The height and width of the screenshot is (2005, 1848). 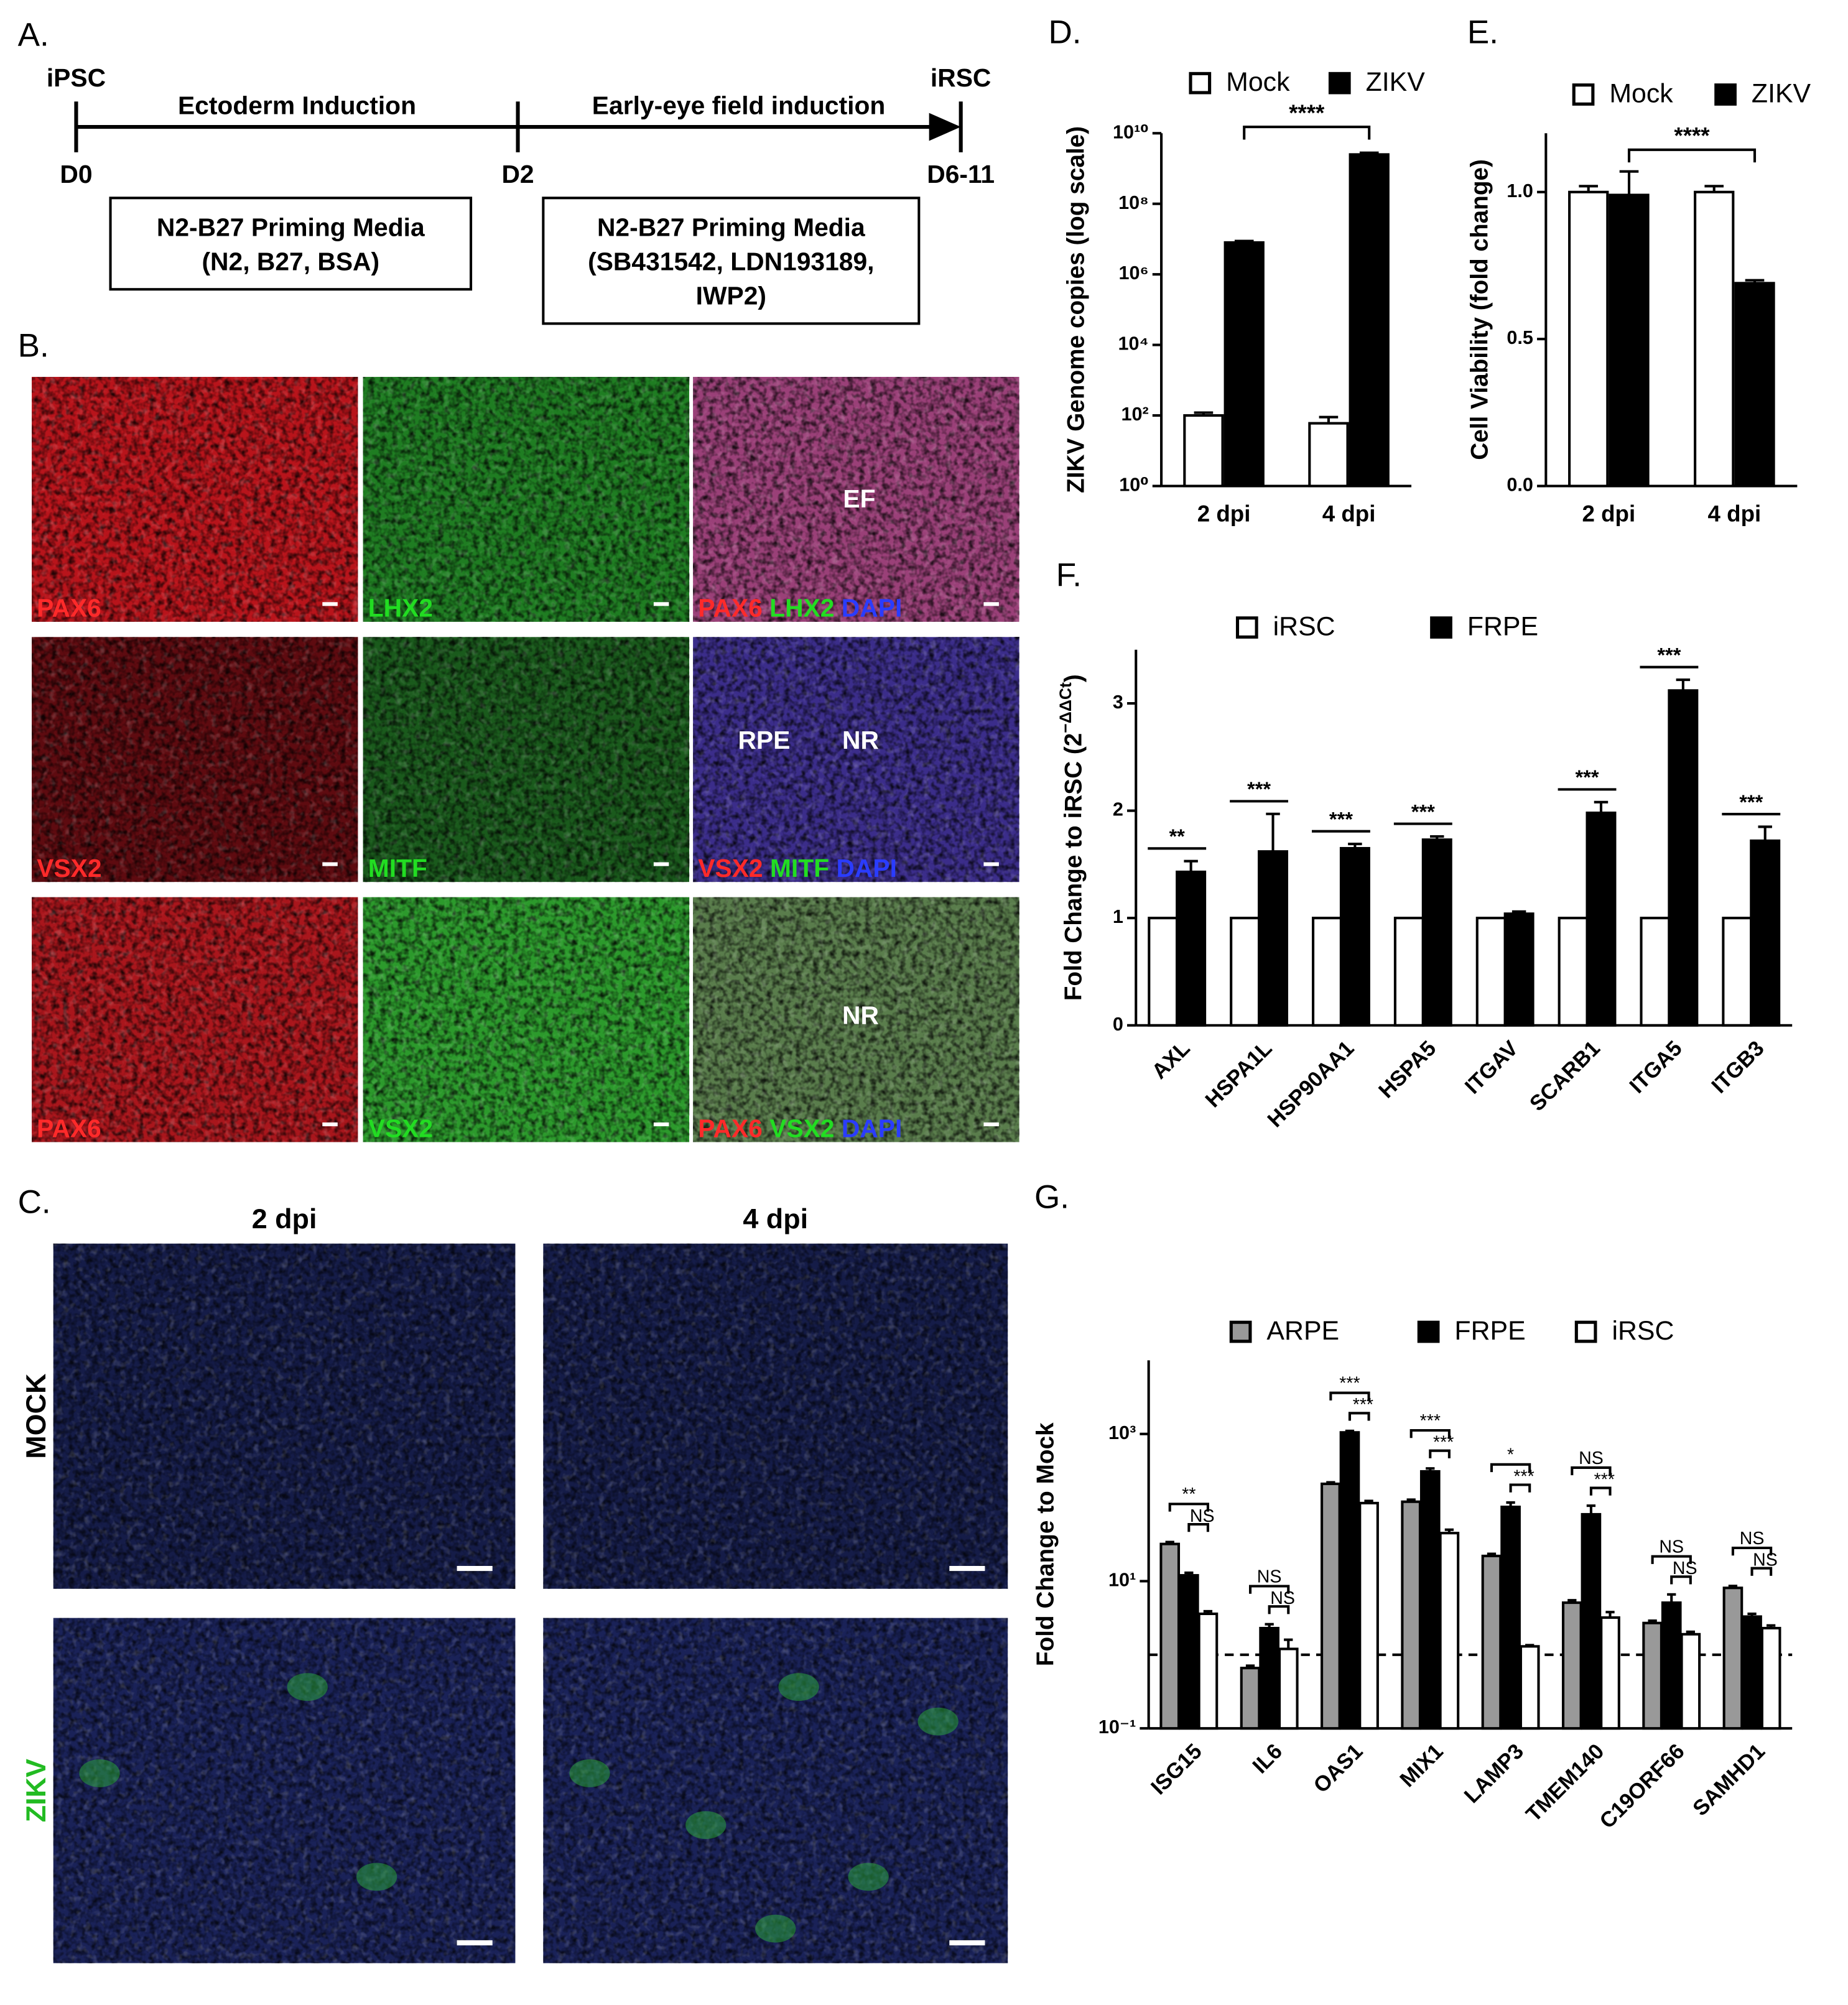 What do you see at coordinates (872, 608) in the screenshot?
I see `channel-label: DAPI` at bounding box center [872, 608].